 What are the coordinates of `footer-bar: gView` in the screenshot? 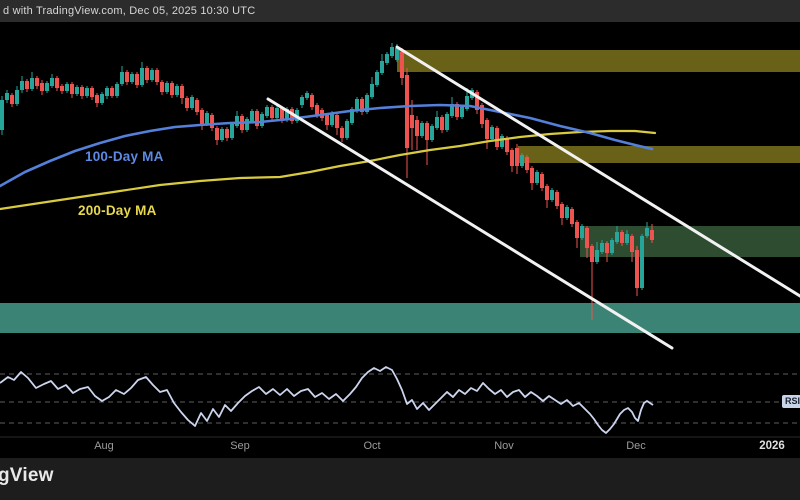 It's located at (400, 479).